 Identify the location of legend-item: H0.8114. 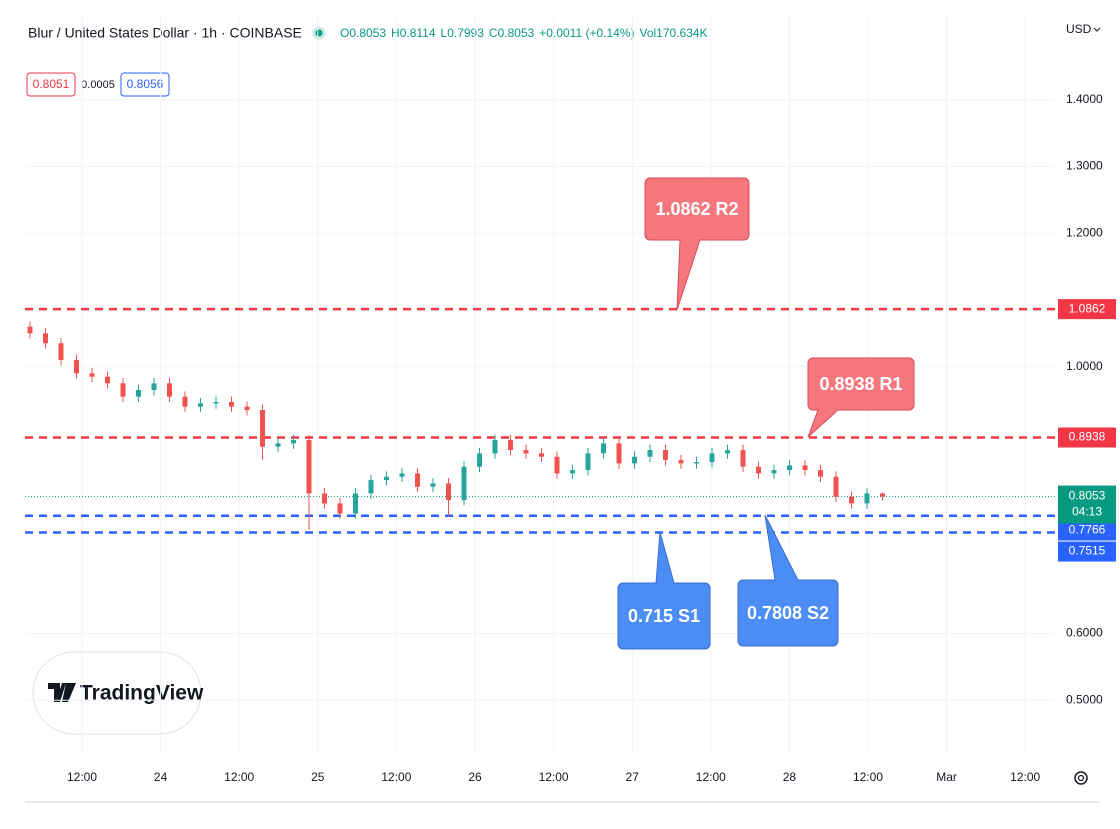
(413, 33).